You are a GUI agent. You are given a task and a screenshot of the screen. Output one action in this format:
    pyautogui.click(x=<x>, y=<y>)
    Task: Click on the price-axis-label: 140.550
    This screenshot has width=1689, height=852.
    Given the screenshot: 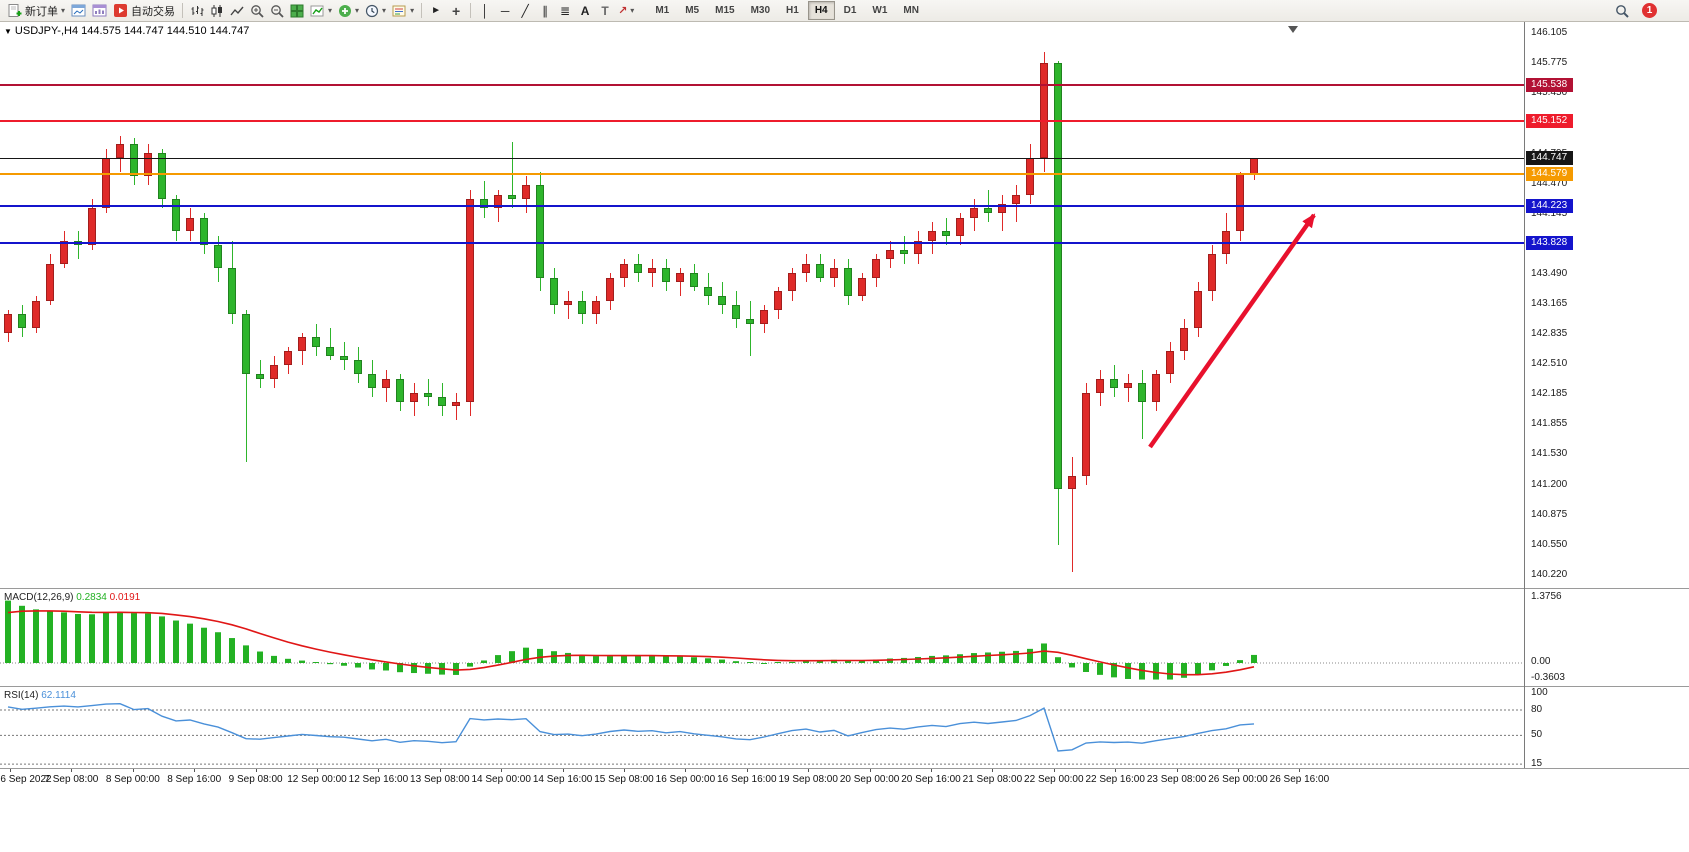 What is the action you would take?
    pyautogui.click(x=1549, y=544)
    